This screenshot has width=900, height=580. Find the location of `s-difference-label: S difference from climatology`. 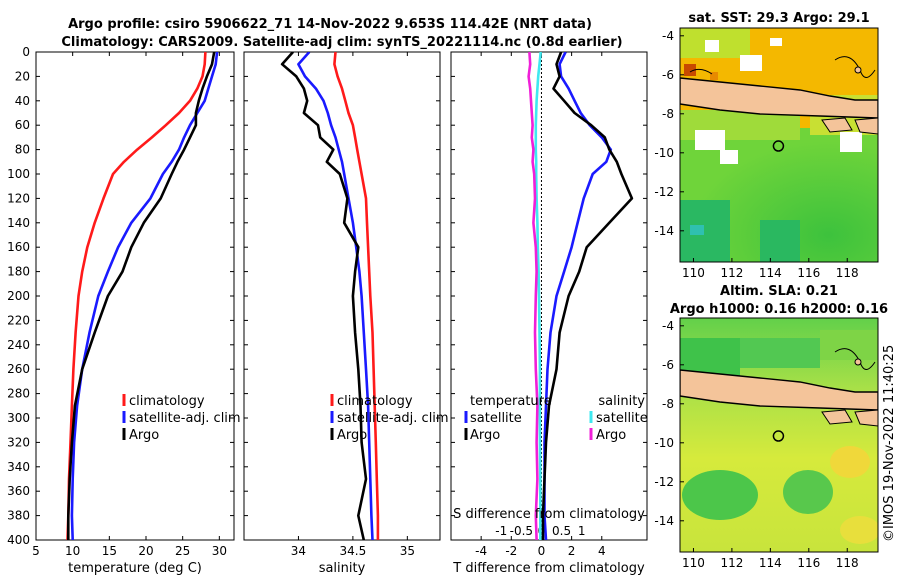

s-difference-label: S difference from climatology is located at coordinates (549, 514).